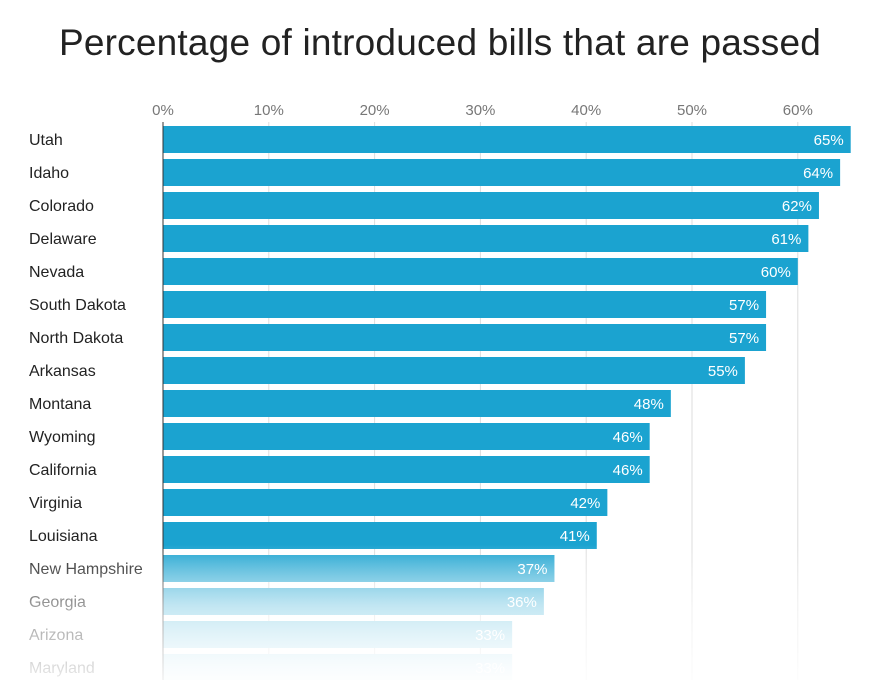 The height and width of the screenshot is (680, 880). What do you see at coordinates (723, 371) in the screenshot?
I see `bar-value-label: 55%` at bounding box center [723, 371].